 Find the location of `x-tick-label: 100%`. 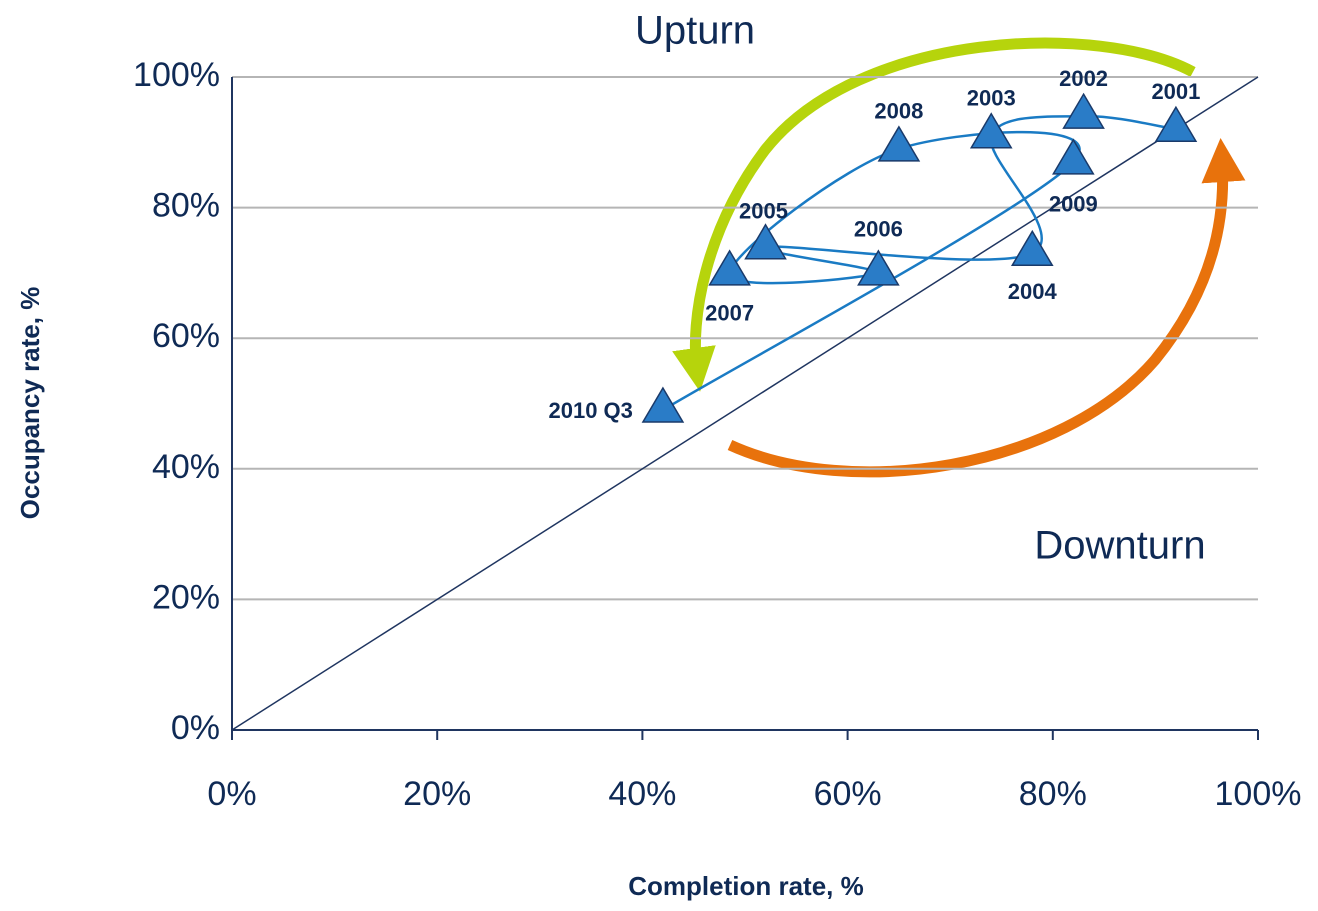

x-tick-label: 100% is located at coordinates (1258, 794).